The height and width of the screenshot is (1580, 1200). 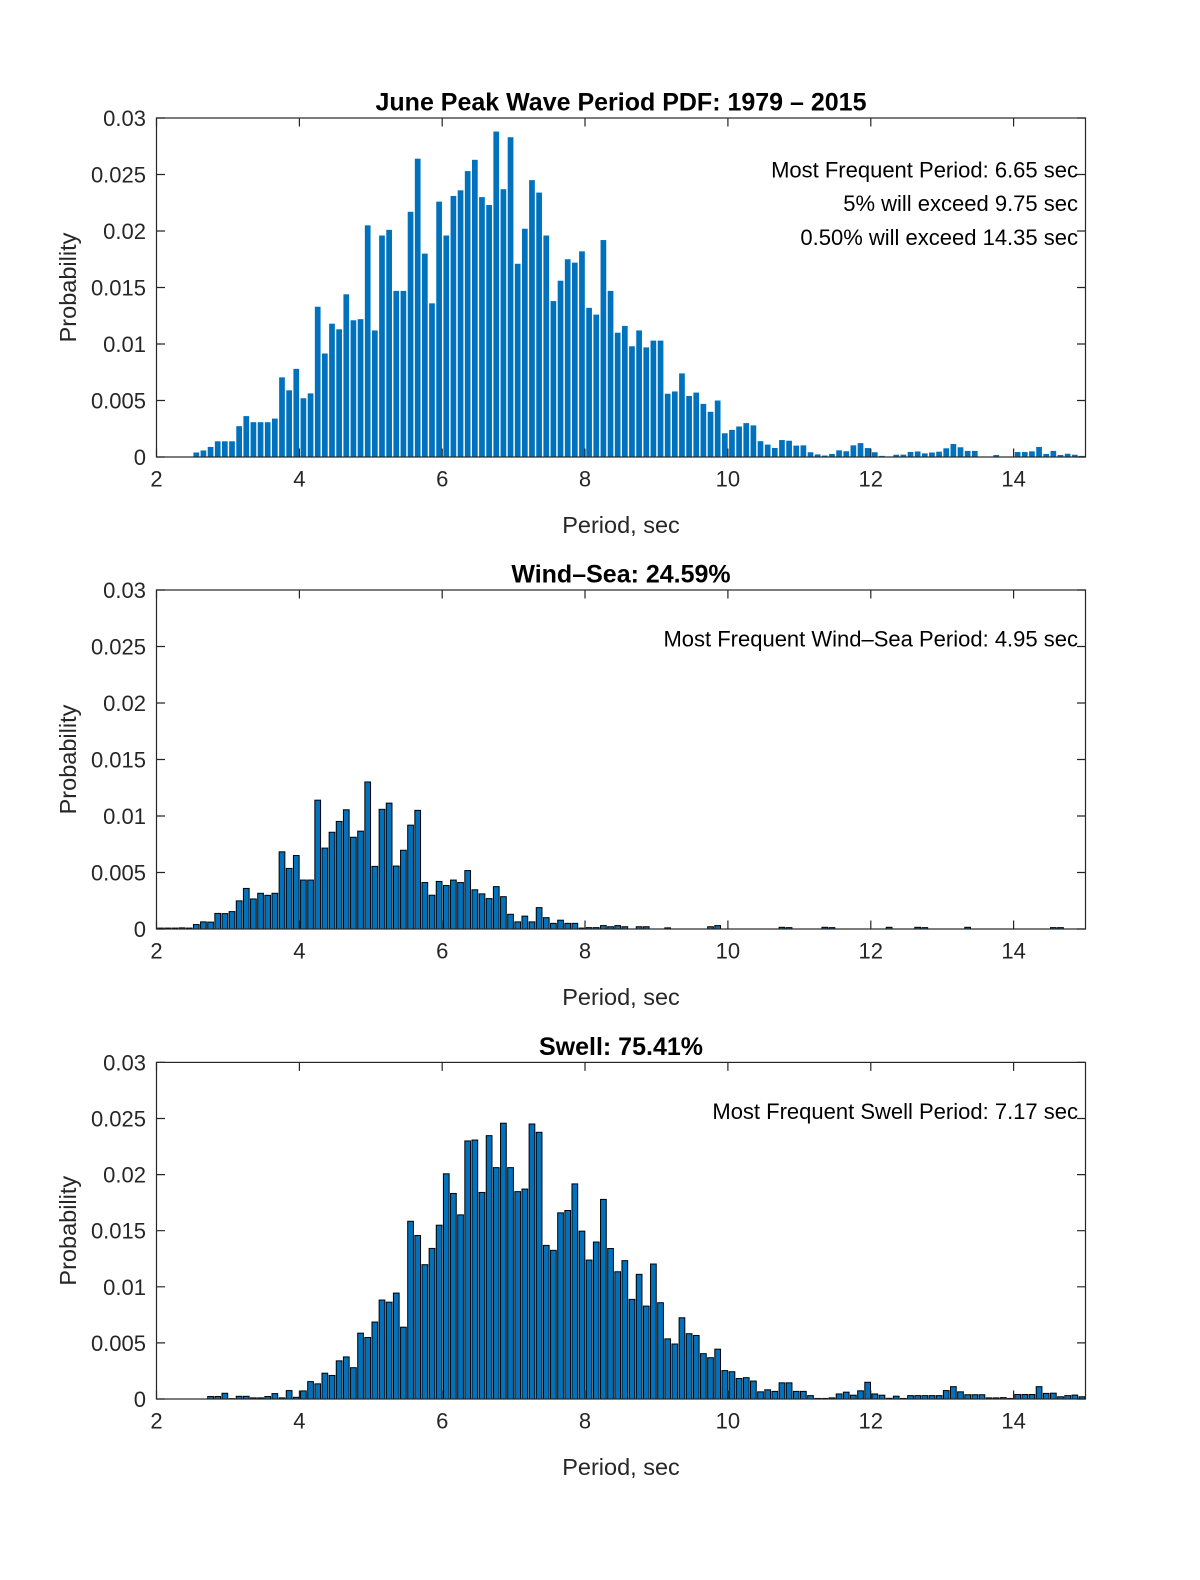 I want to click on svg-text: Swell: 75.41%, so click(x=621, y=1047).